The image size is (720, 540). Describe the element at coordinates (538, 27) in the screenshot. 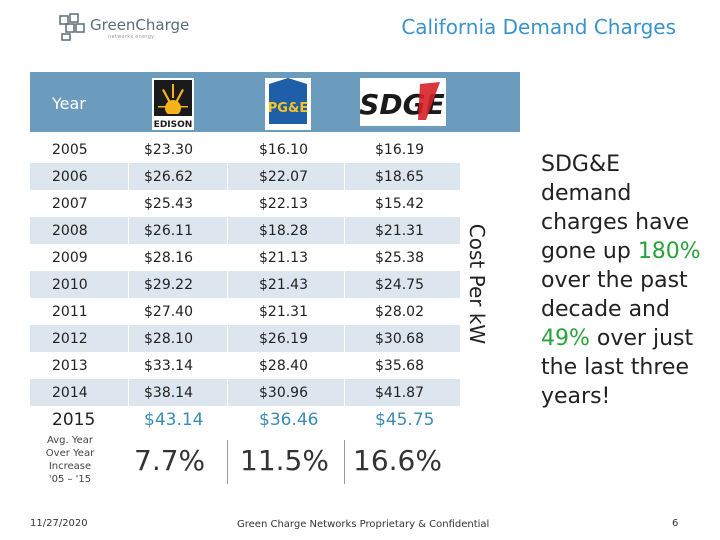

I see `slide-title: California Demand Charges` at that location.